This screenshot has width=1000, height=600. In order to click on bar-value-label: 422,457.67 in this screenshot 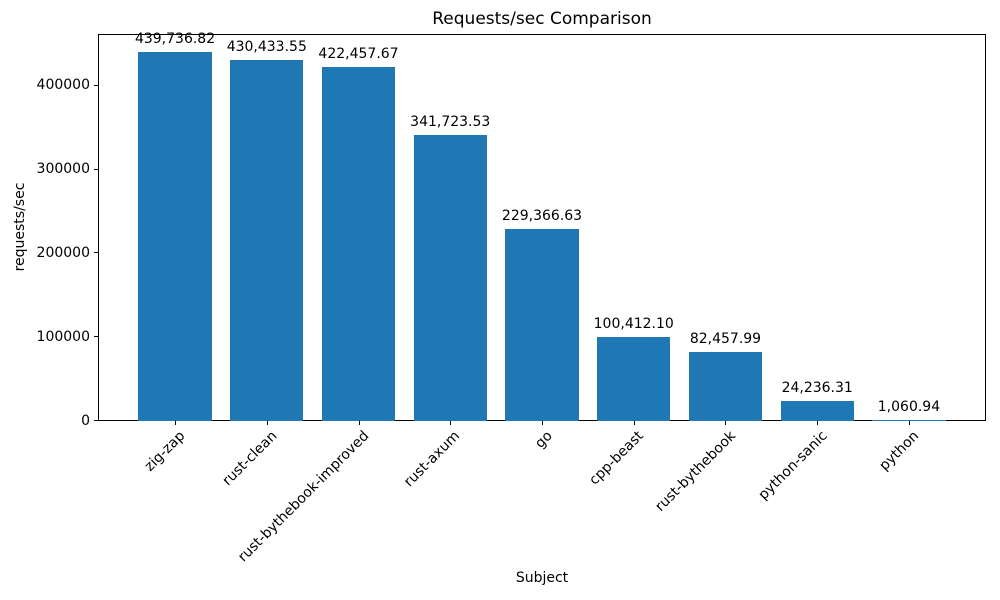, I will do `click(358, 53)`.